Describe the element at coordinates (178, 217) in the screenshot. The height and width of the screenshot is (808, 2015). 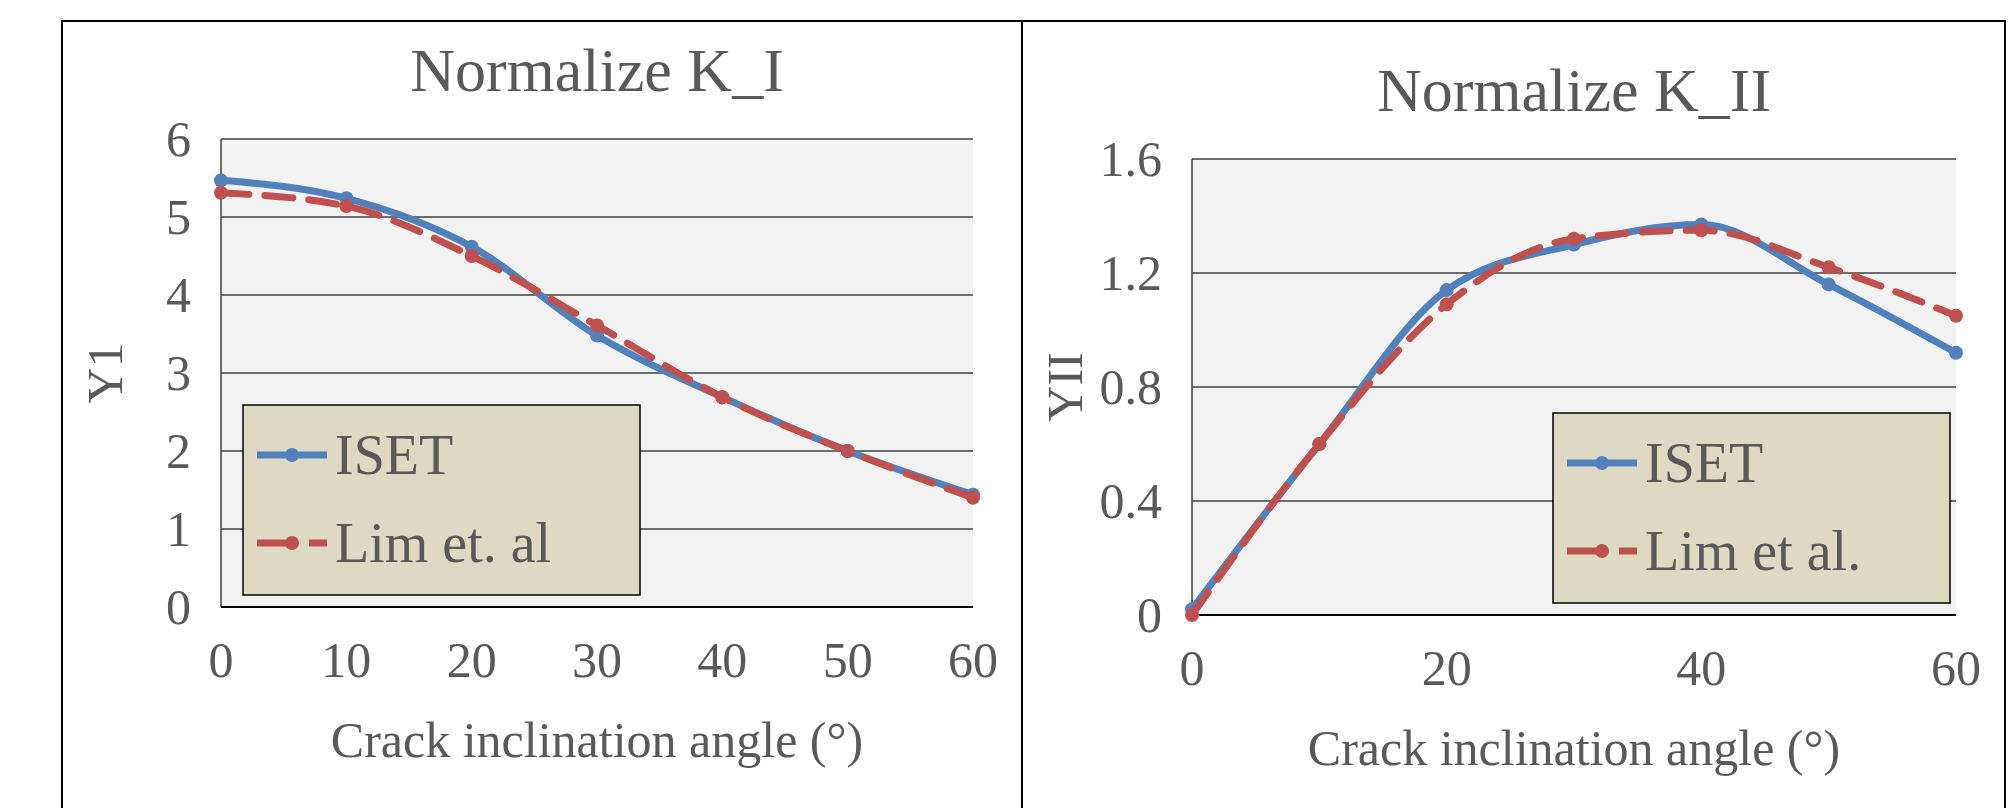
I see `y-tick-label: 5` at that location.